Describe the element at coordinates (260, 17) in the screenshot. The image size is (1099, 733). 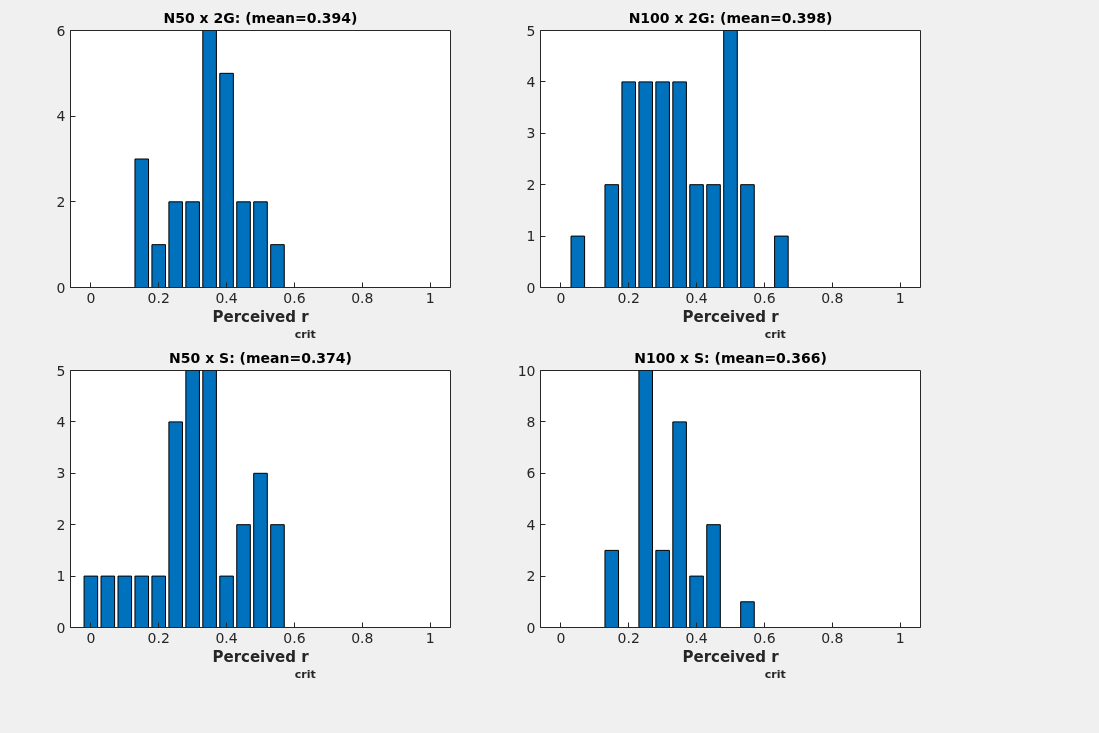
I see `chart-title: N50 x 2G: (mean=0.394)` at that location.